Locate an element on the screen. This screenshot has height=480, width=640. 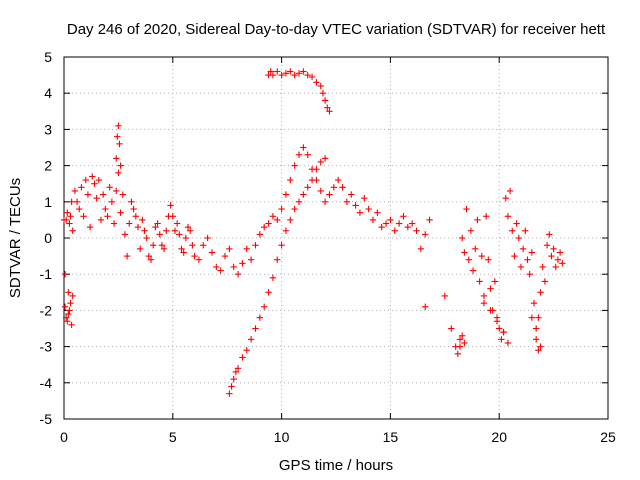
y-axis-title: SDTVAR / TECUs is located at coordinates (15, 238).